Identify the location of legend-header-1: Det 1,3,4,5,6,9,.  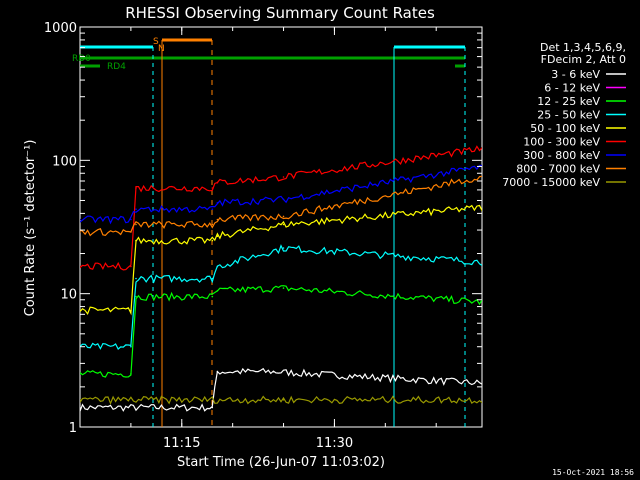
(583, 47).